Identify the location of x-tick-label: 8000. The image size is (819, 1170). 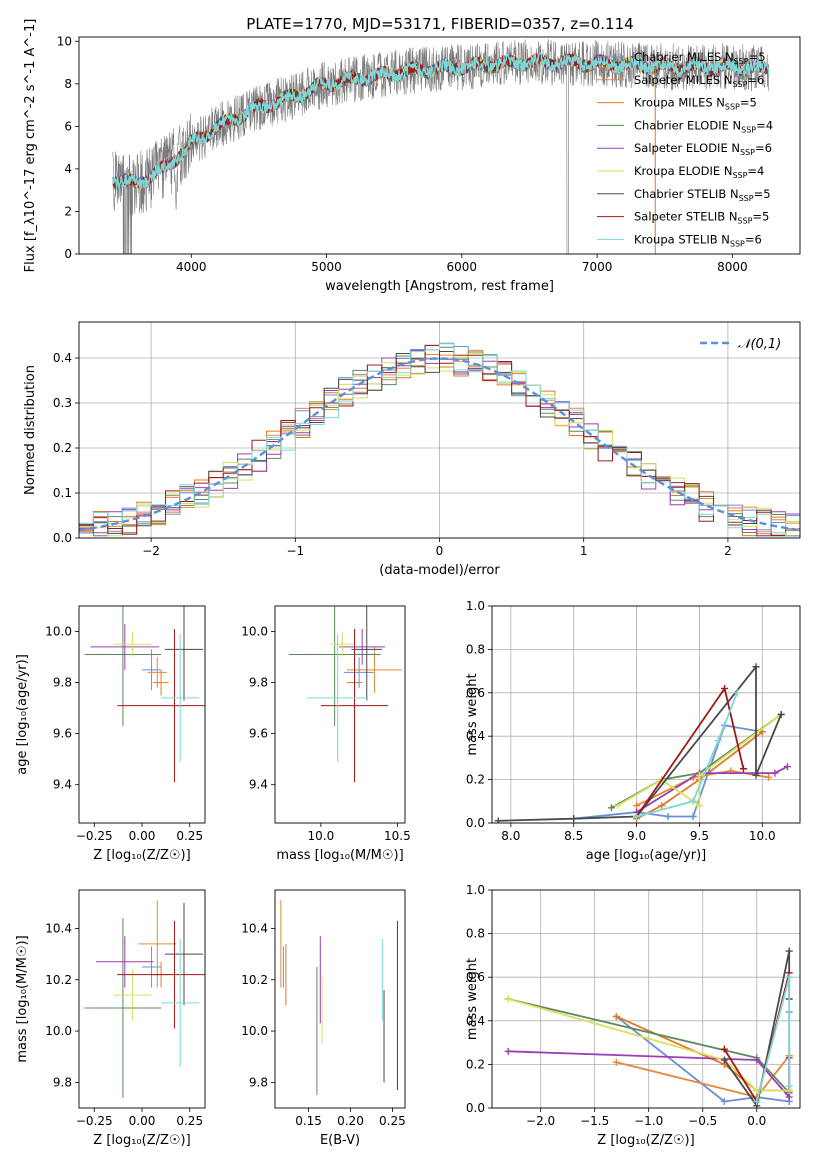
(732, 267).